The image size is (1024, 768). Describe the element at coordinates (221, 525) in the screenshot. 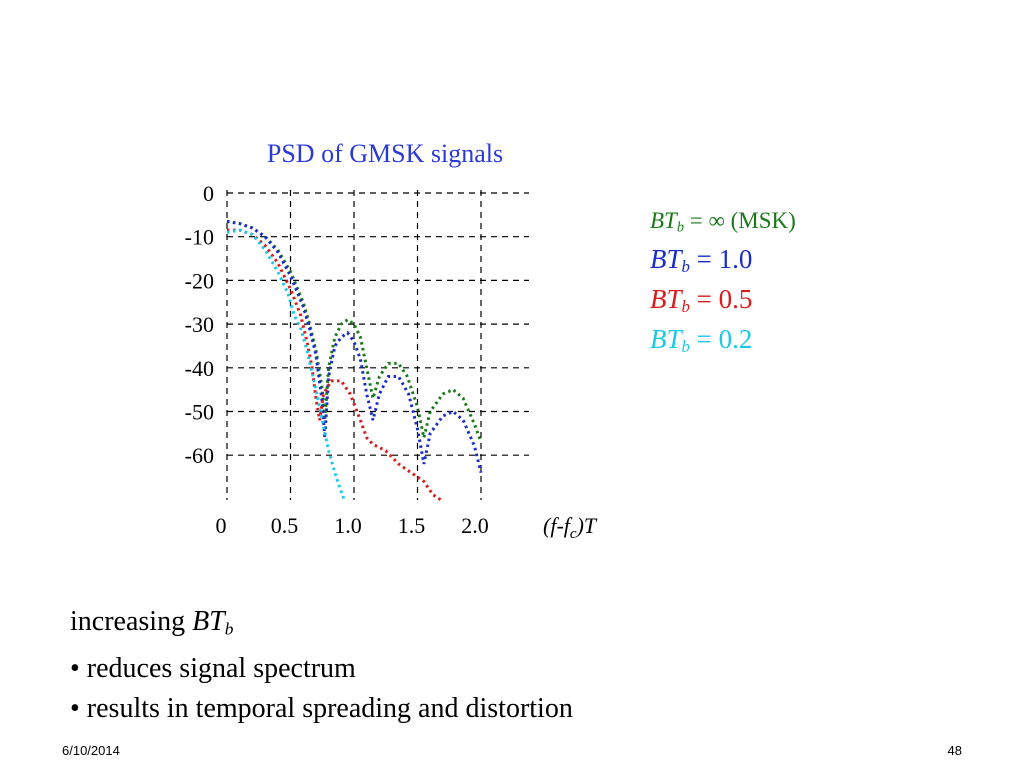

I see `x-tick-label: 0` at that location.